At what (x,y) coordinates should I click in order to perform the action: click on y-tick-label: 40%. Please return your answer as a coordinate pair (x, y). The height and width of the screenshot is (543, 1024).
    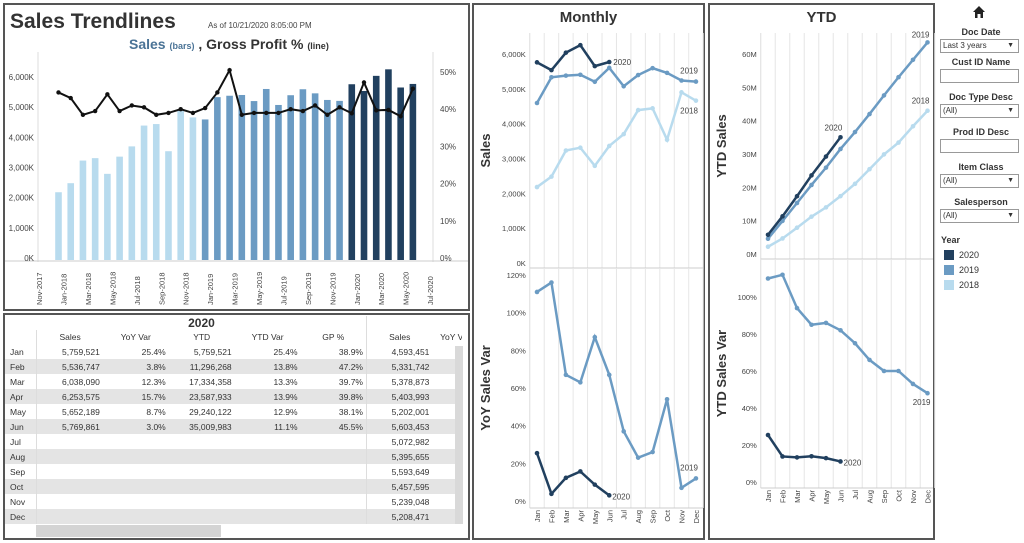
    Looking at the image, I should click on (518, 426).